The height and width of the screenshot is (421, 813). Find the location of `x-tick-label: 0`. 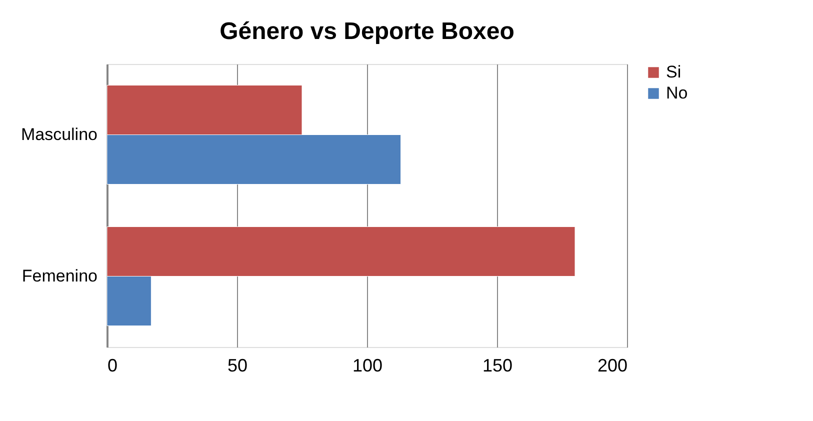

x-tick-label: 0 is located at coordinates (113, 366).